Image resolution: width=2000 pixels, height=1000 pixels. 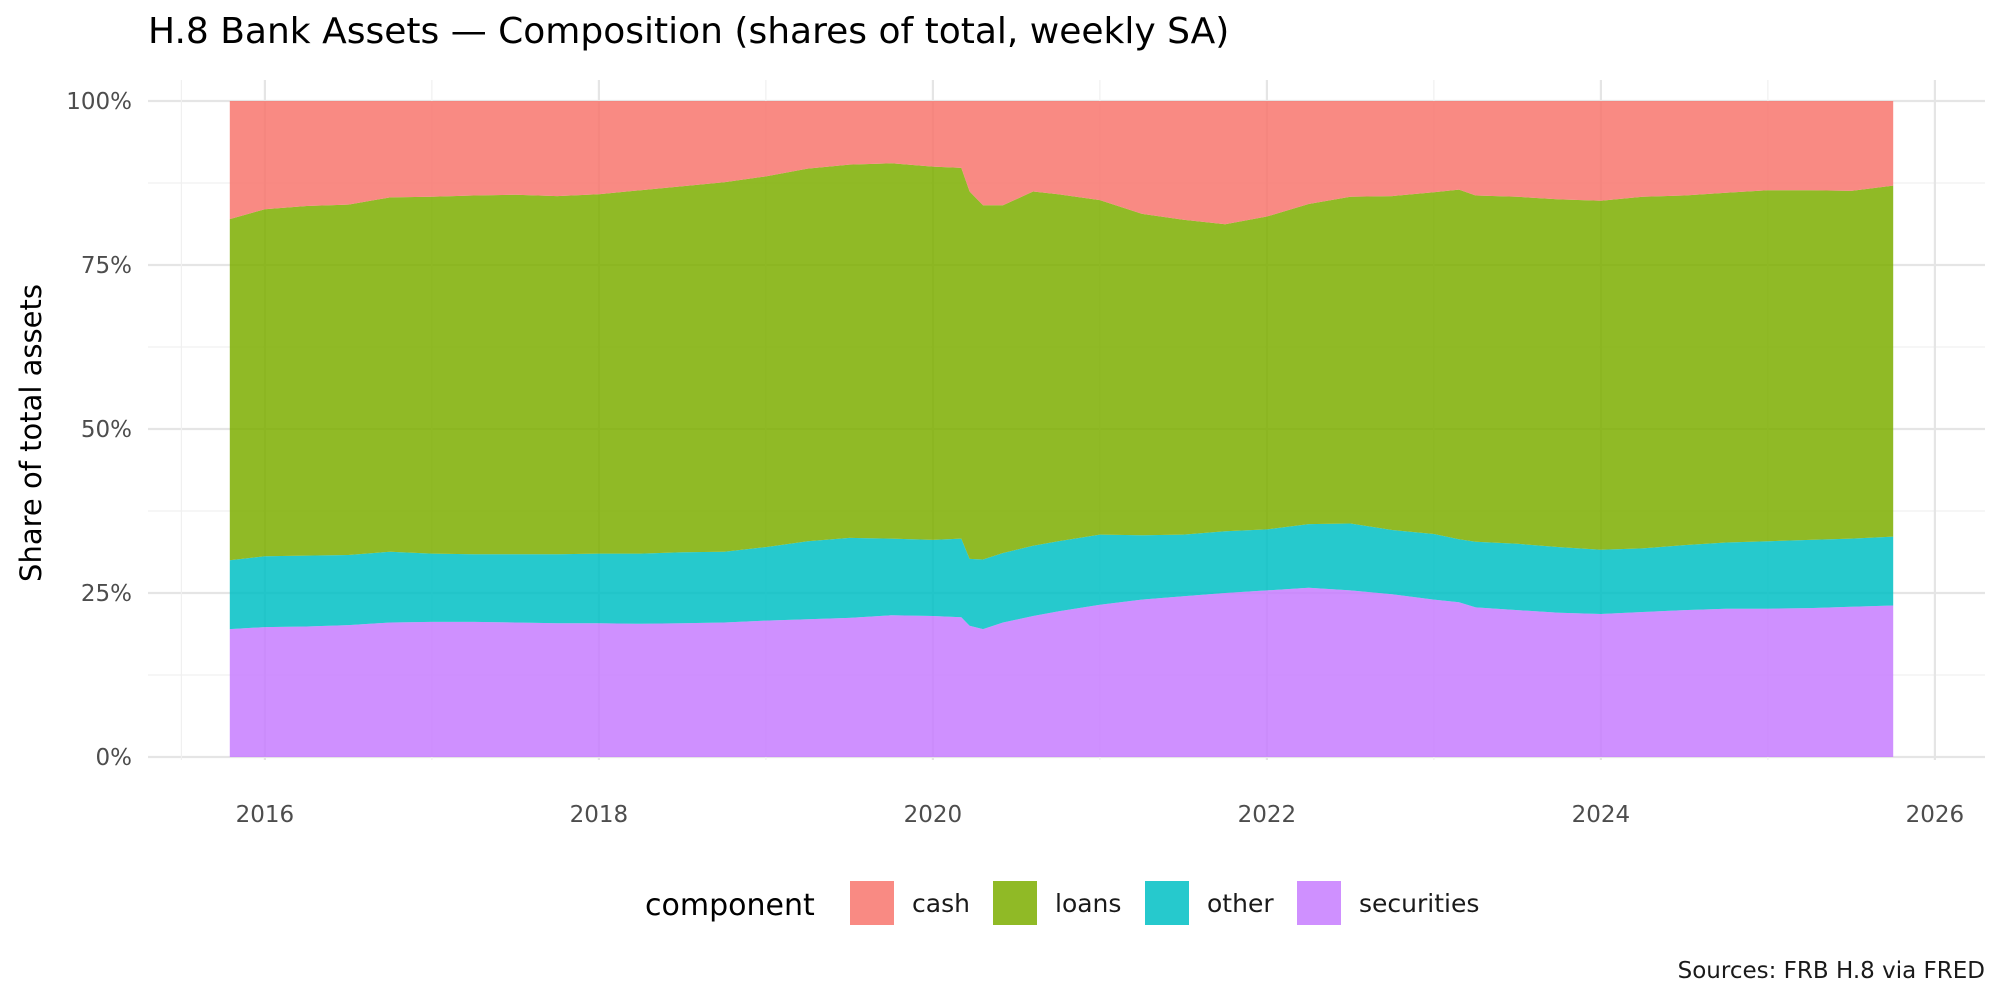 I want to click on x-tick-label: 2018, so click(x=599, y=815).